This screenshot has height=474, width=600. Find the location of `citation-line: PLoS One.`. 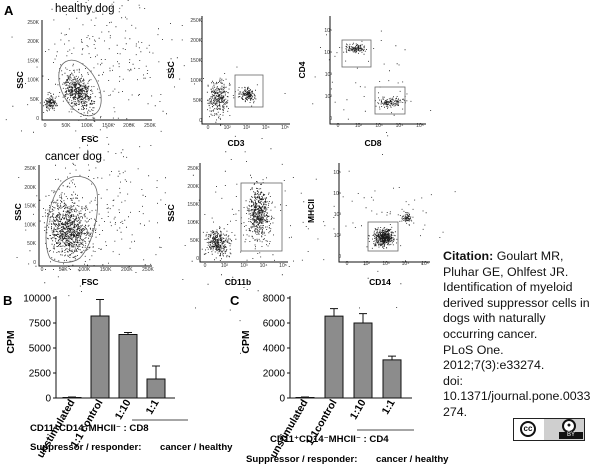

citation-line: PLoS One. is located at coordinates (473, 349).